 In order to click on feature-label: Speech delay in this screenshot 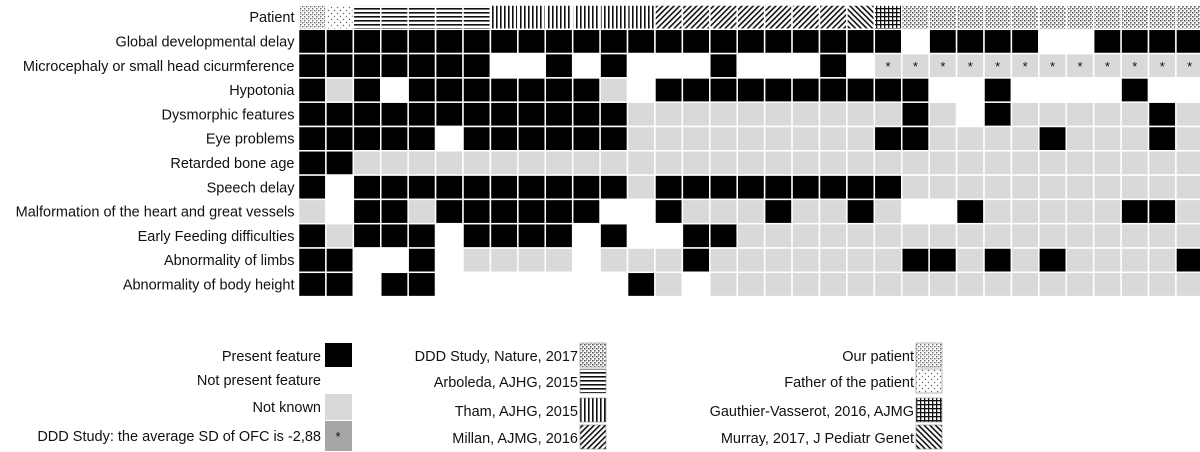, I will do `click(251, 188)`.